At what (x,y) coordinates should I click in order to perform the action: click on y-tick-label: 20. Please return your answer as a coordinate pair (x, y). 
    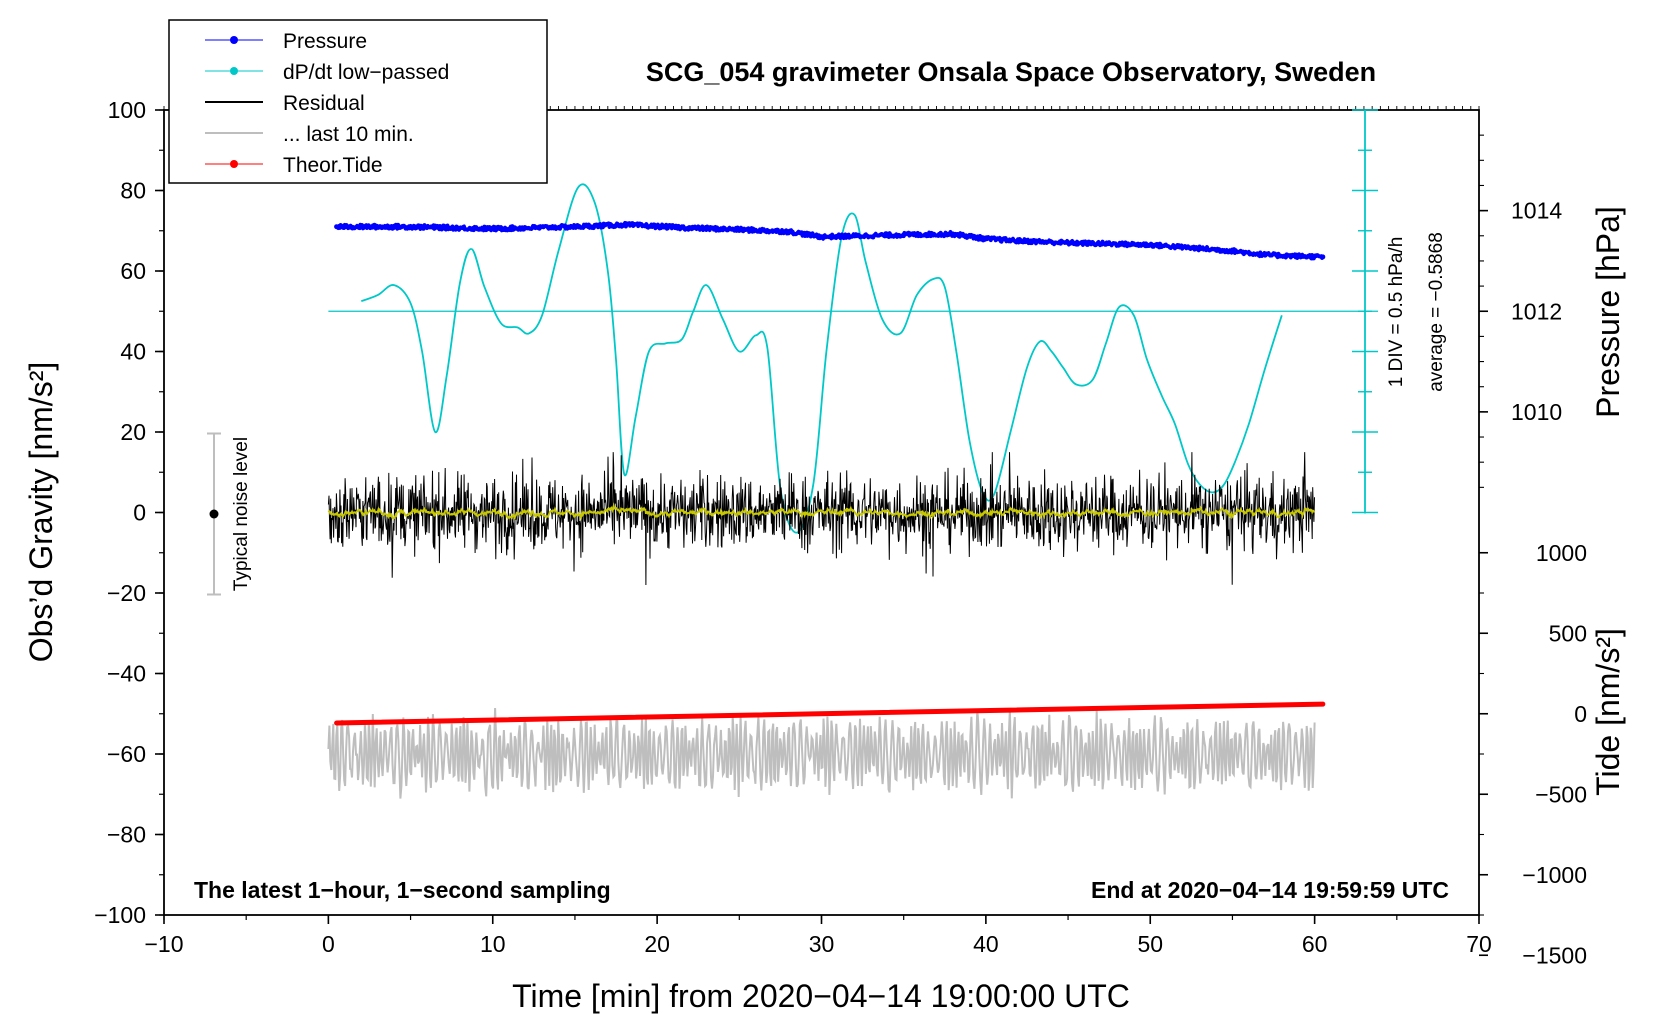
    Looking at the image, I should click on (133, 432).